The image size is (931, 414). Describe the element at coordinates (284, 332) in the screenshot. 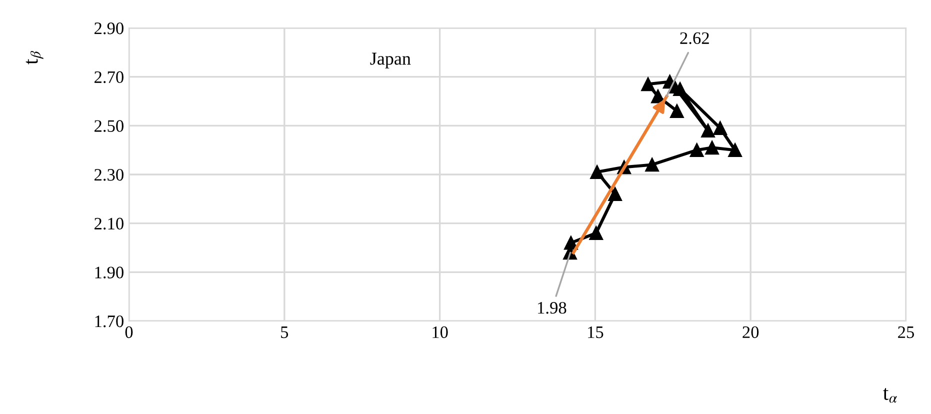

I see `x-tick-label: 5` at that location.